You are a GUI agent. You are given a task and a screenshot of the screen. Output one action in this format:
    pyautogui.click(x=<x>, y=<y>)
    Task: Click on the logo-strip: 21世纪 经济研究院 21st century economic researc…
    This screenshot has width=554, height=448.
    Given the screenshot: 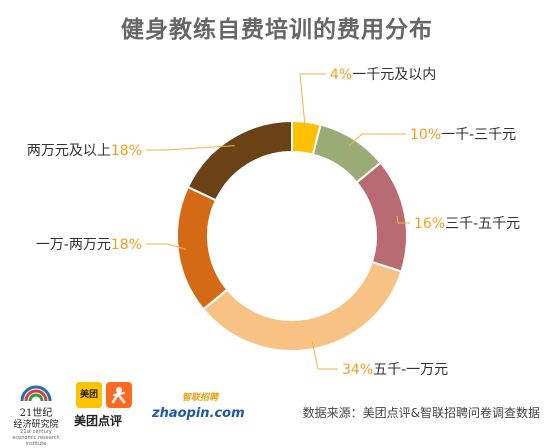 What is the action you would take?
    pyautogui.click(x=122, y=414)
    